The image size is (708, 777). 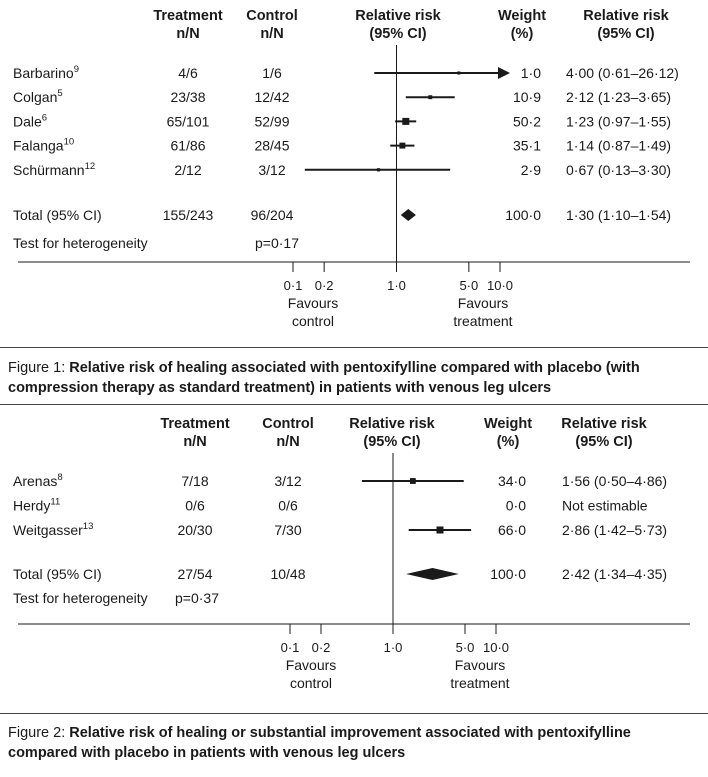 What do you see at coordinates (194, 481) in the screenshot?
I see `fig2-study-arenas-treatment: 7/18` at bounding box center [194, 481].